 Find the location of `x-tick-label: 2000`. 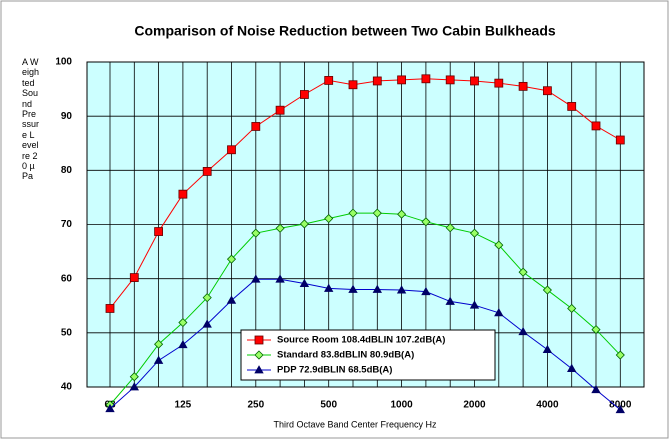

x-tick-label: 2000 is located at coordinates (474, 405).